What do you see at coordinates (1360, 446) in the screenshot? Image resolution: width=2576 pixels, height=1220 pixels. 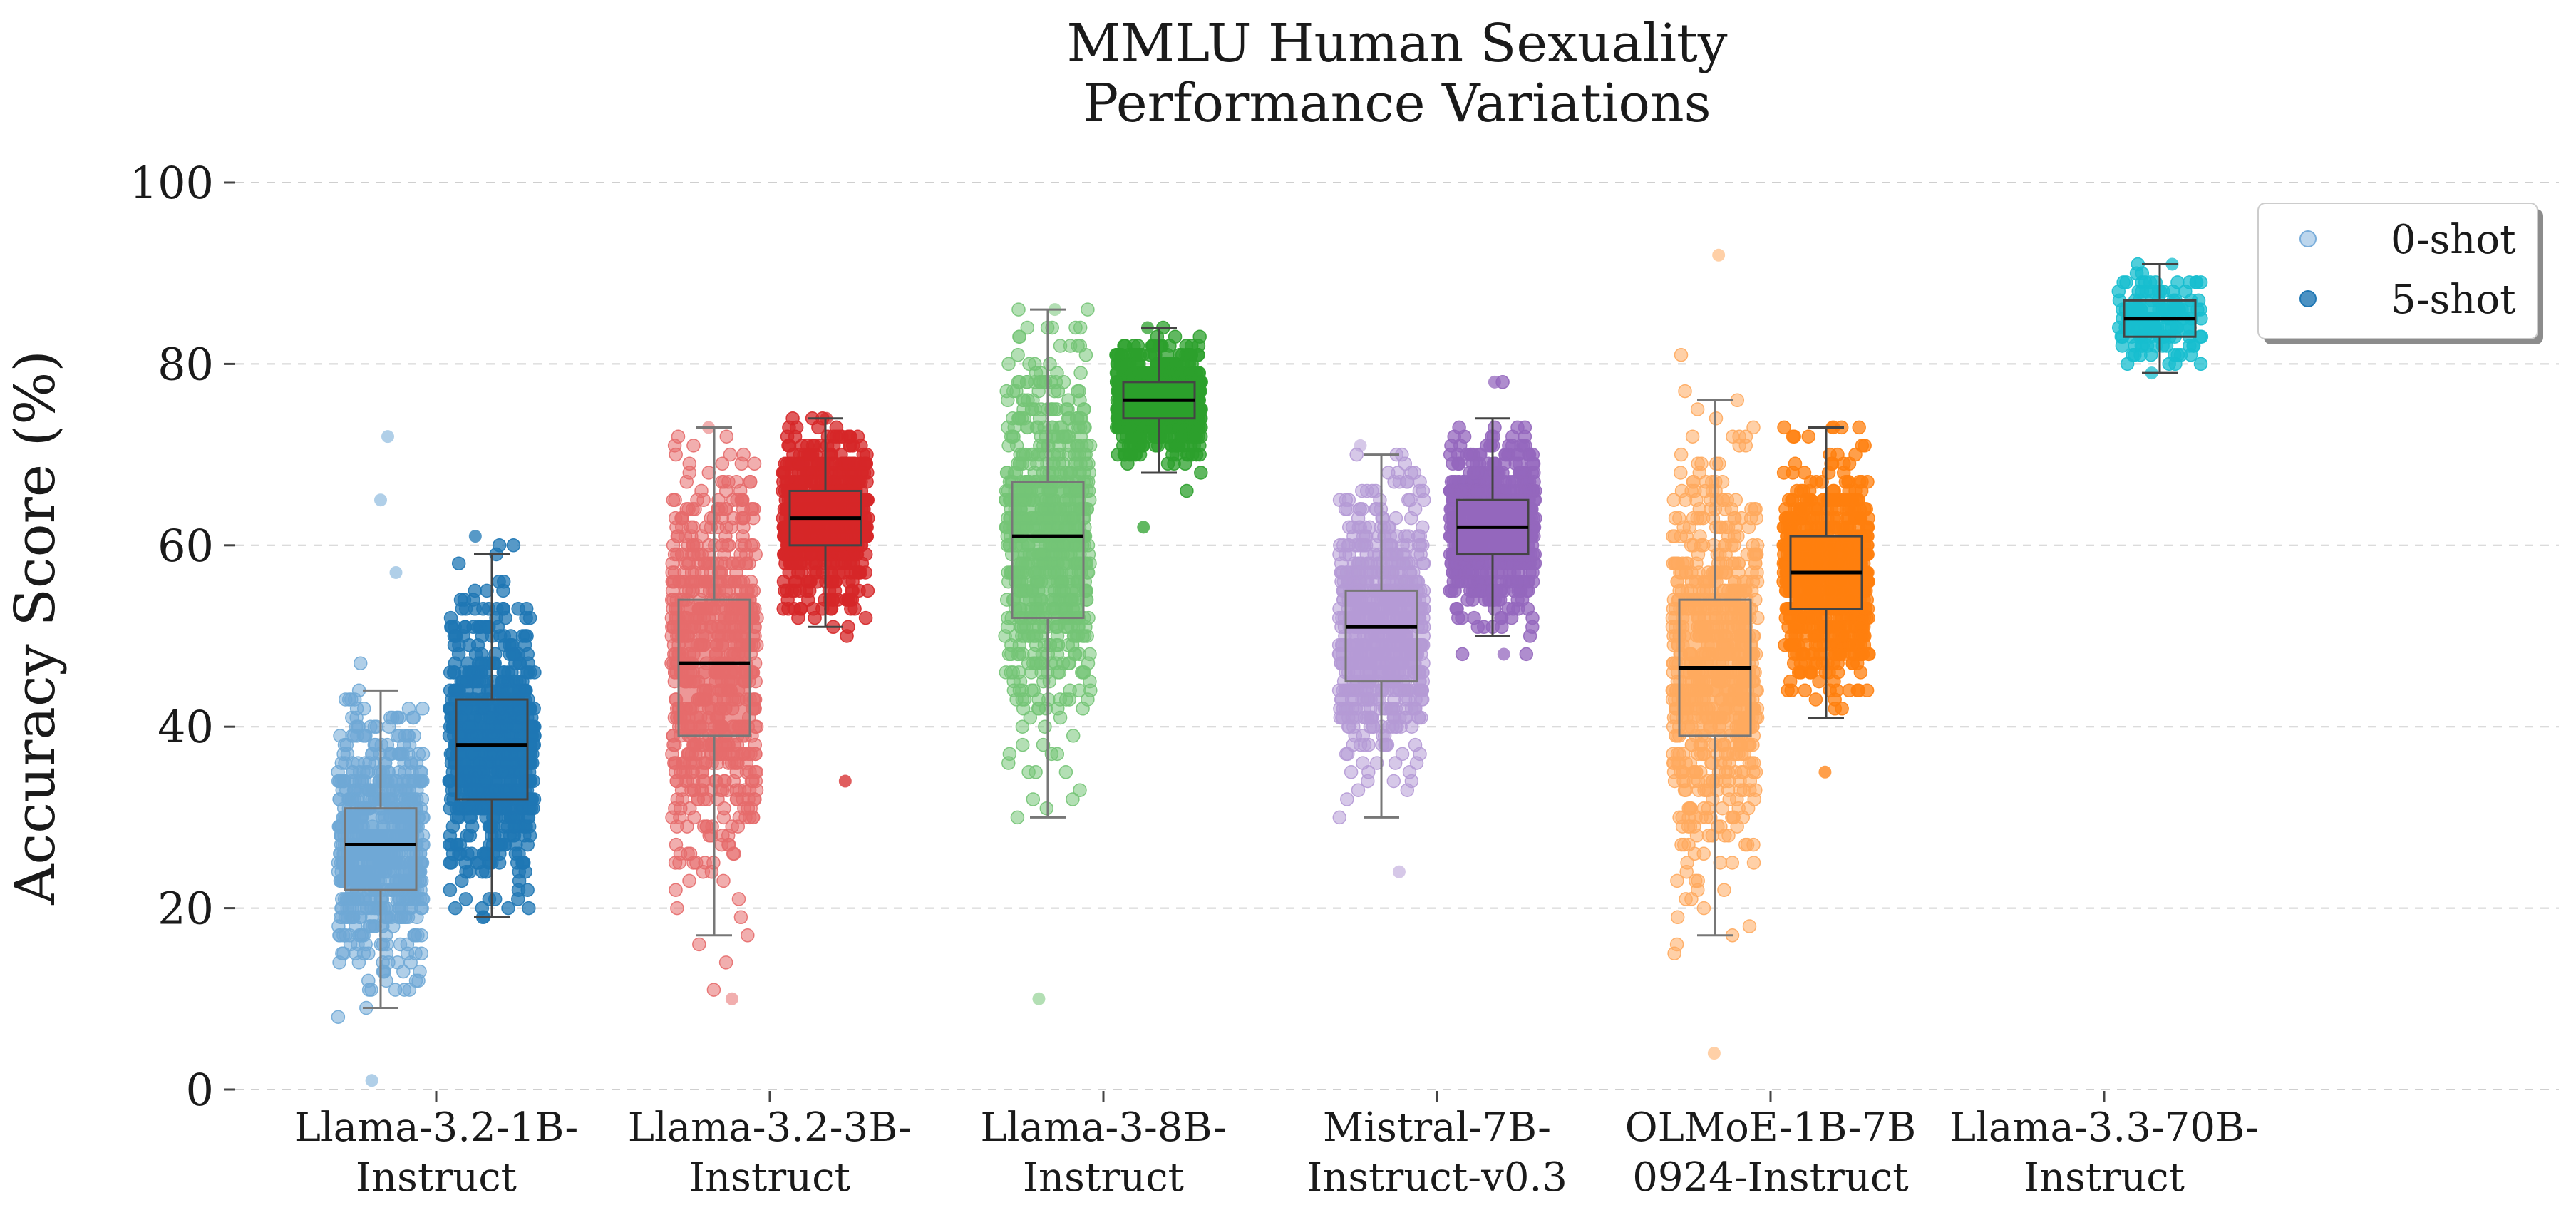 I see `cat3-0-shot-point-max` at bounding box center [1360, 446].